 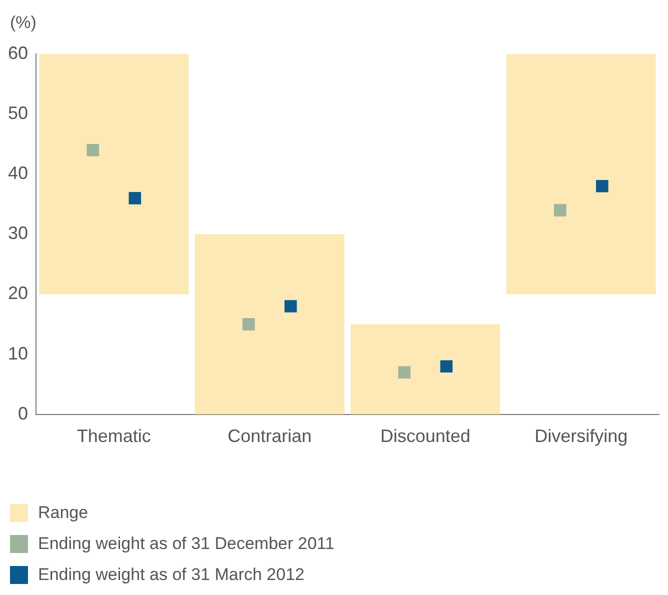 I want to click on y-tick-label: 60, so click(x=18, y=52).